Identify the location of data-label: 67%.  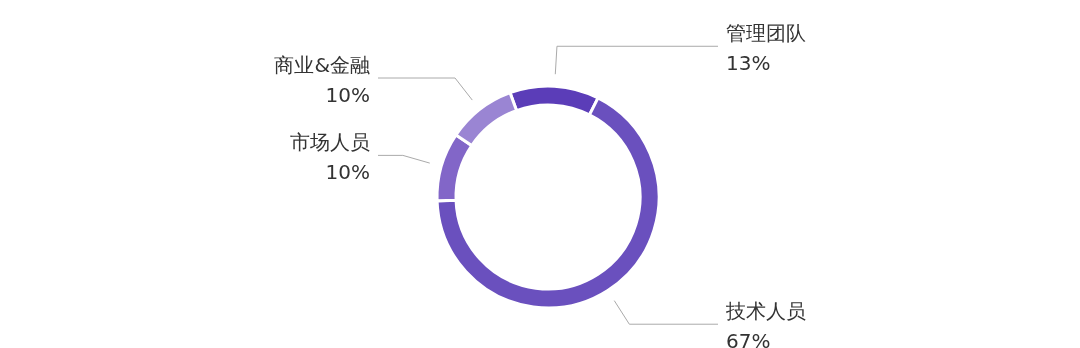
(748, 338).